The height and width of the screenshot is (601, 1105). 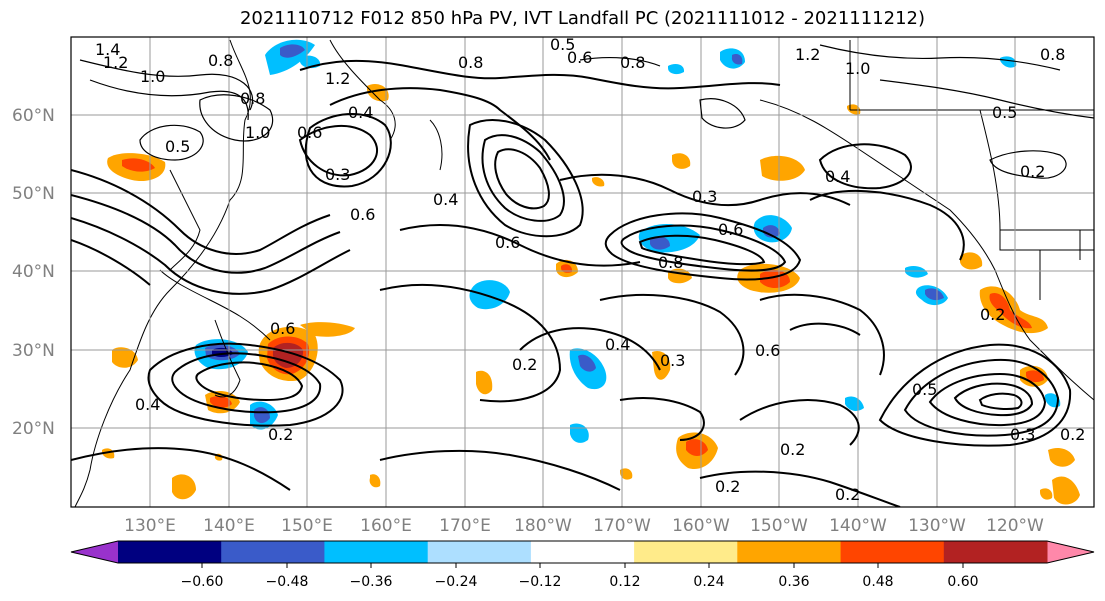 I want to click on colorbar-tick-label: −0.48, so click(x=287, y=582).